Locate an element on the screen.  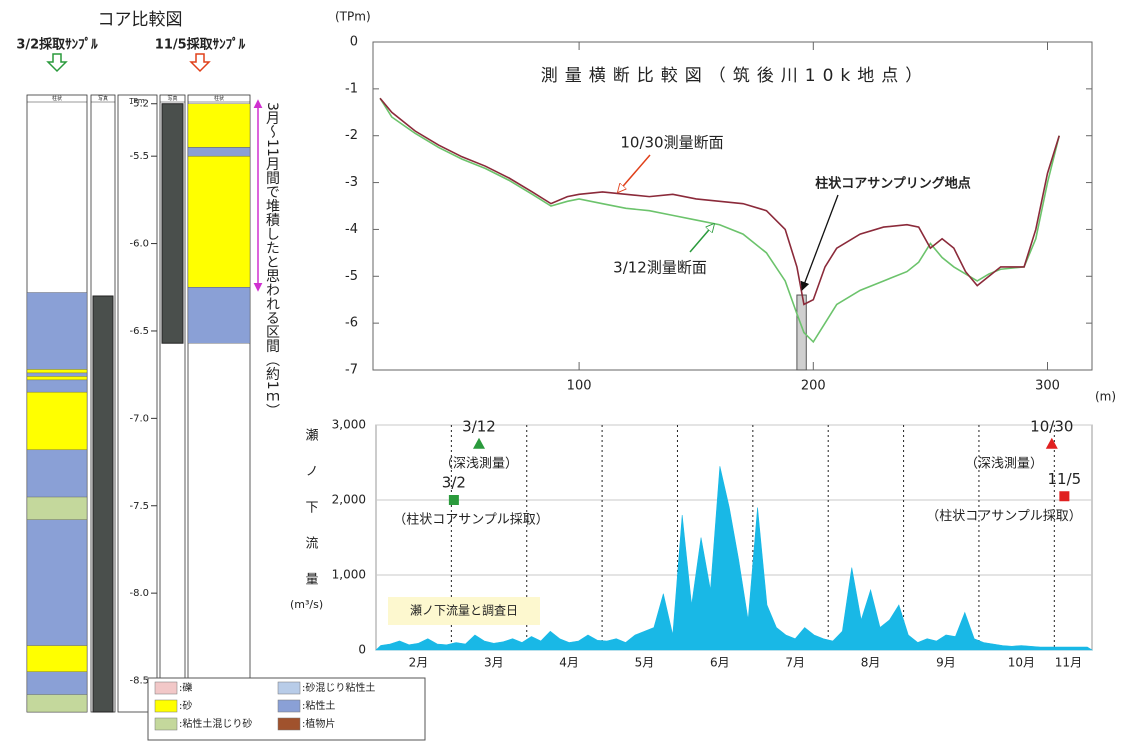
x-tick-label: 9月 is located at coordinates (946, 663).